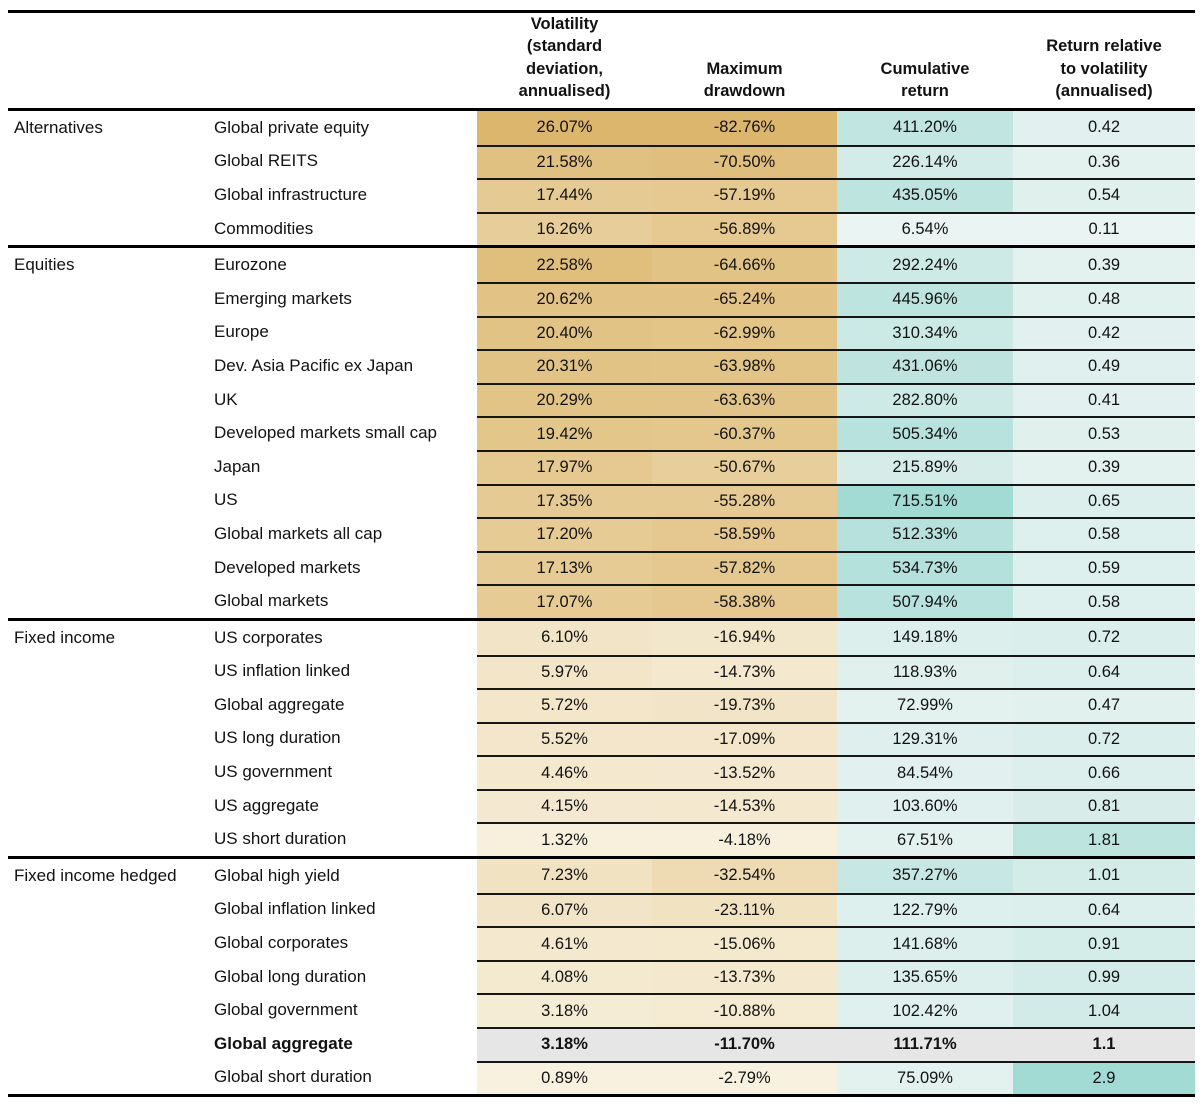 This screenshot has width=1200, height=1113. Describe the element at coordinates (744, 366) in the screenshot. I see `max-drawdown-cell: -63.98%` at that location.